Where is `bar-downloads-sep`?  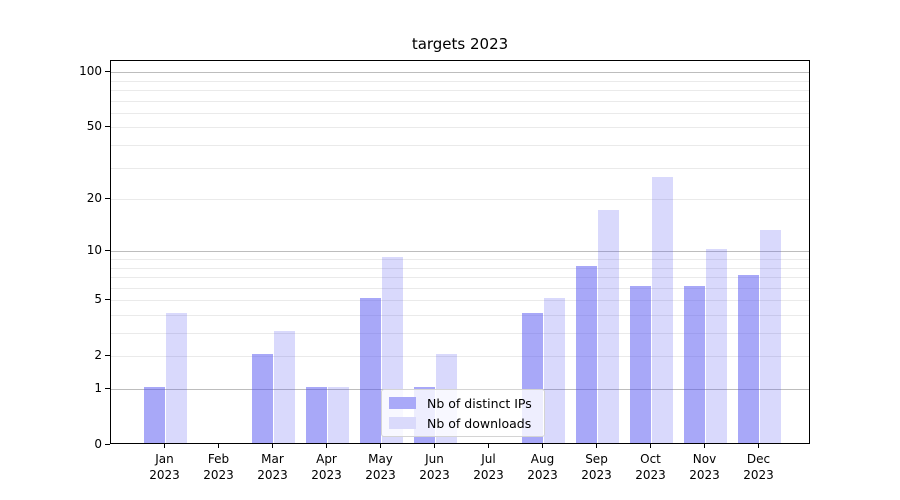
bar-downloads-sep is located at coordinates (608, 326).